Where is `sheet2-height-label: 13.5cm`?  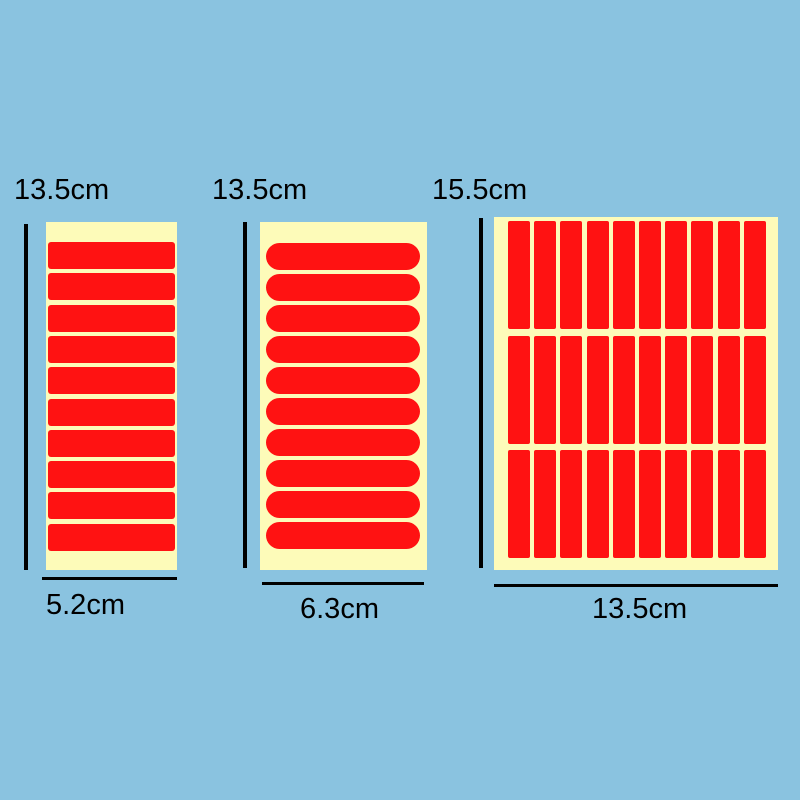
sheet2-height-label: 13.5cm is located at coordinates (260, 190).